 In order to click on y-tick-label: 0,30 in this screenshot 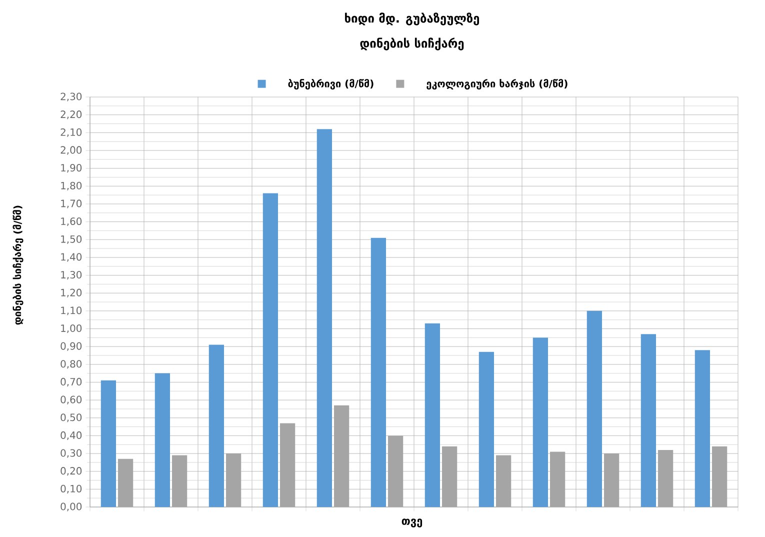, I will do `click(71, 453)`.